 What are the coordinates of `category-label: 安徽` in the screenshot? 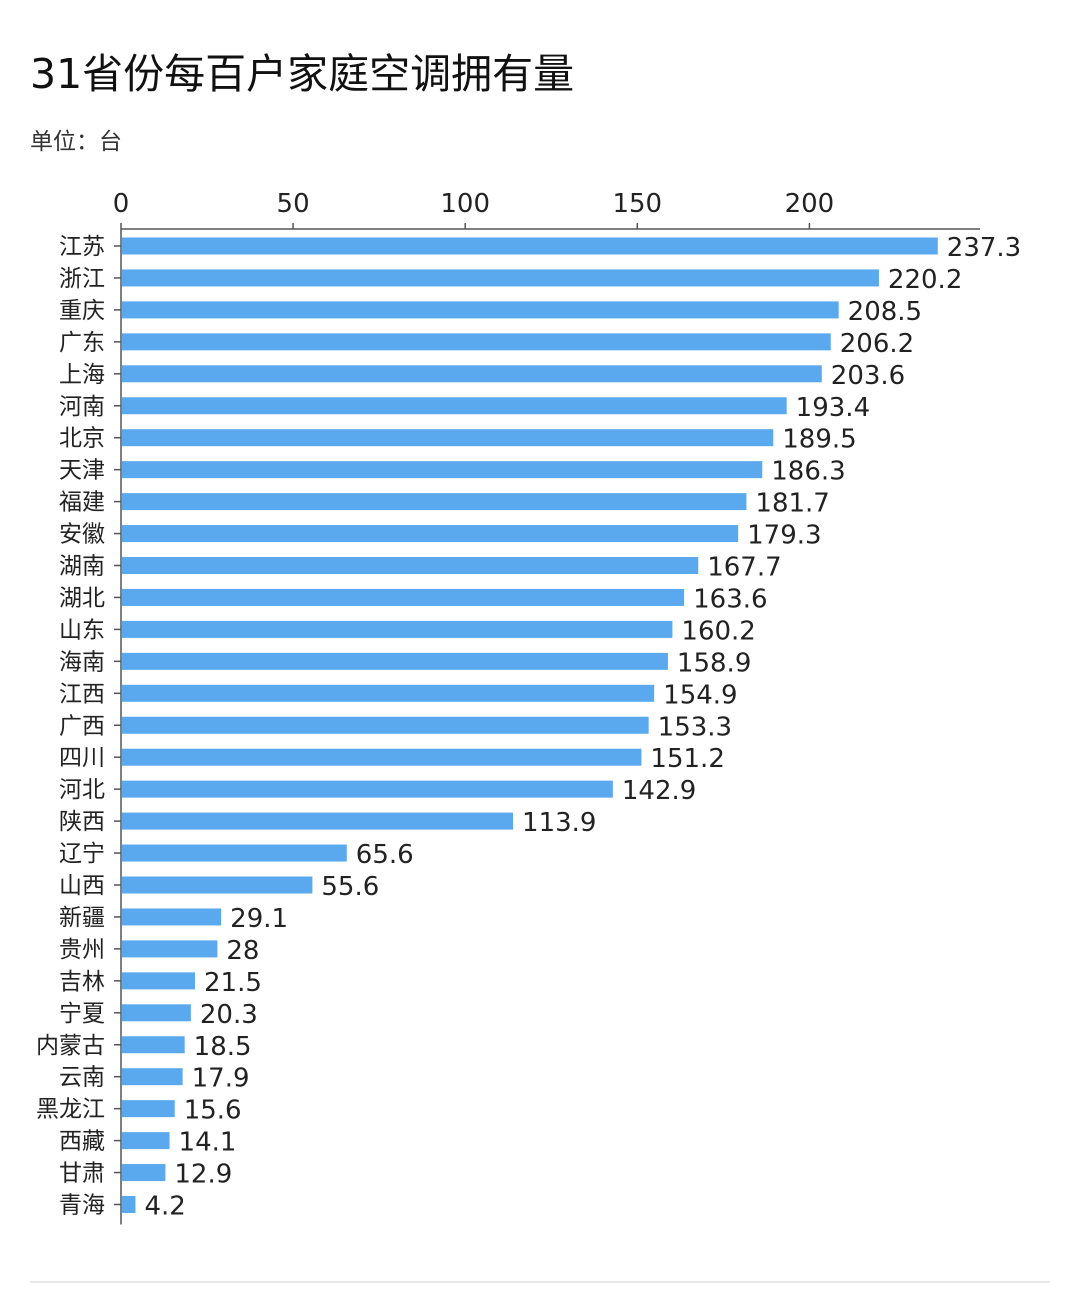 It's located at (82, 535).